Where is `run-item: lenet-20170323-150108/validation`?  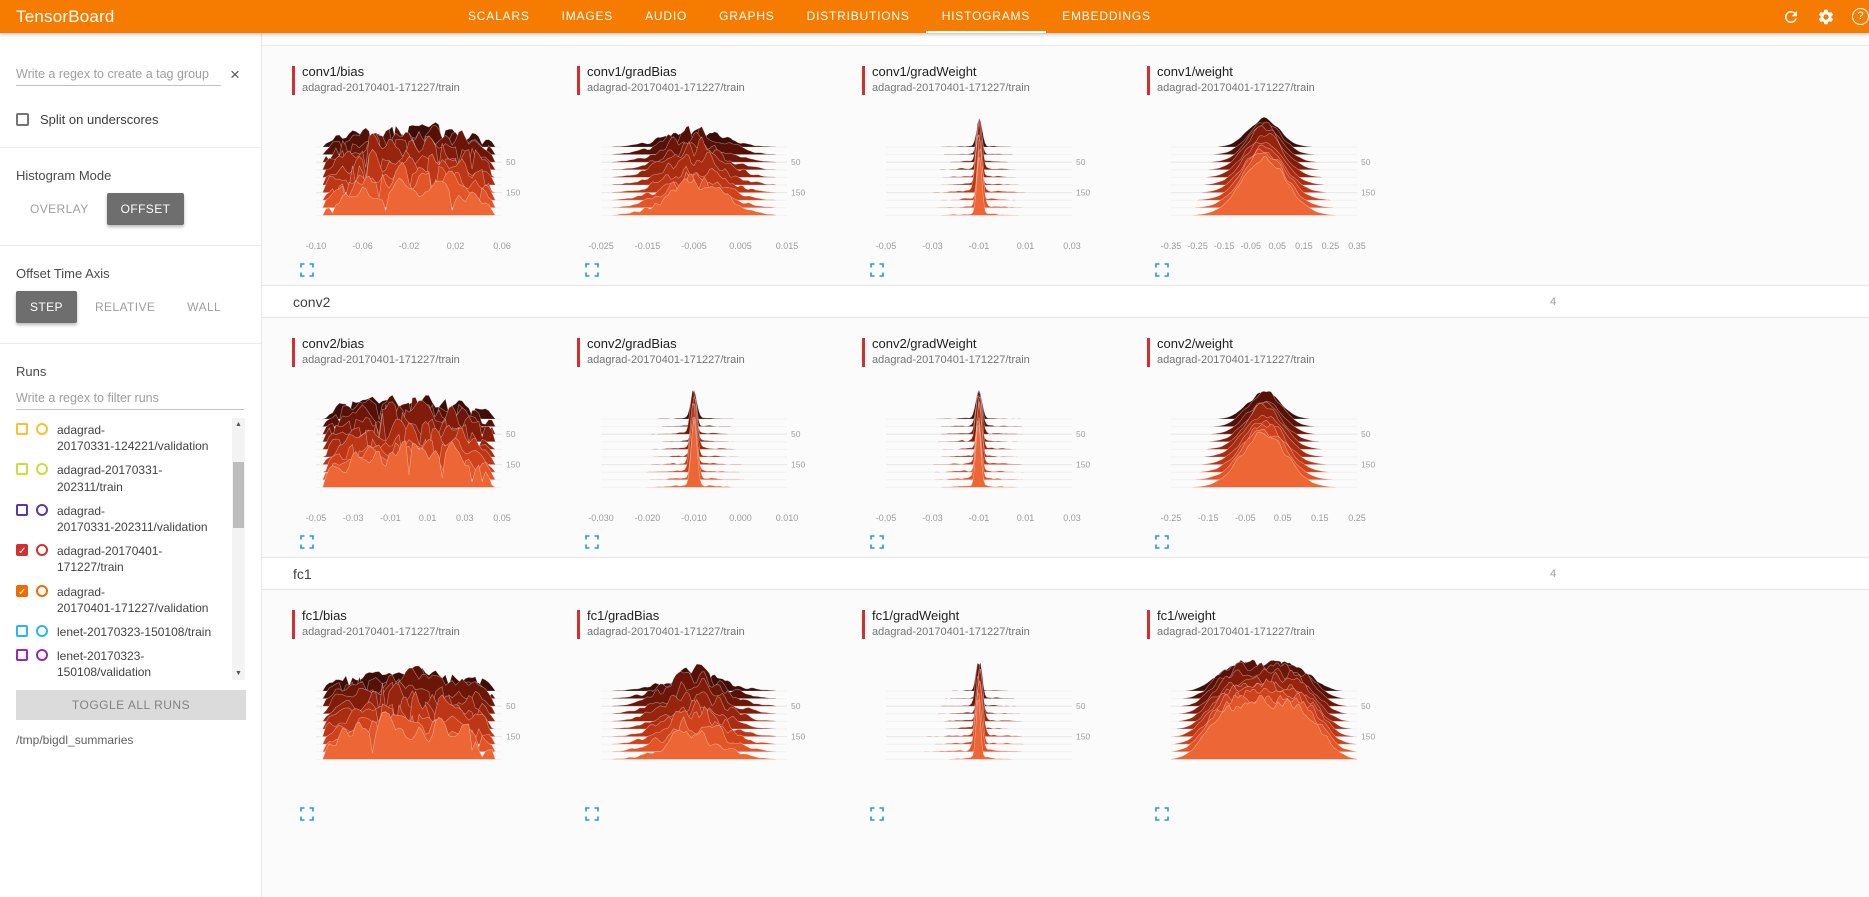 run-item: lenet-20170323-150108/validation is located at coordinates (121, 662).